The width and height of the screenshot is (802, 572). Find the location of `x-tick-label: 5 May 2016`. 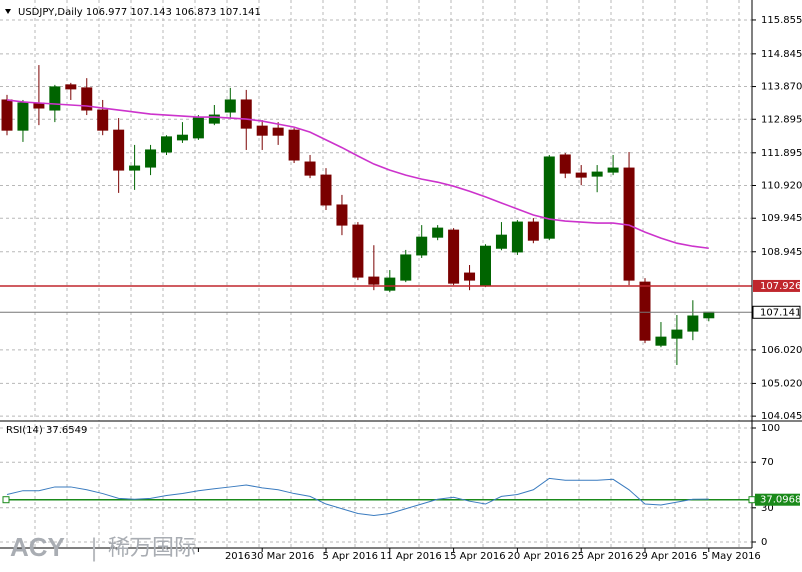

x-tick-label: 5 May 2016 is located at coordinates (731, 556).